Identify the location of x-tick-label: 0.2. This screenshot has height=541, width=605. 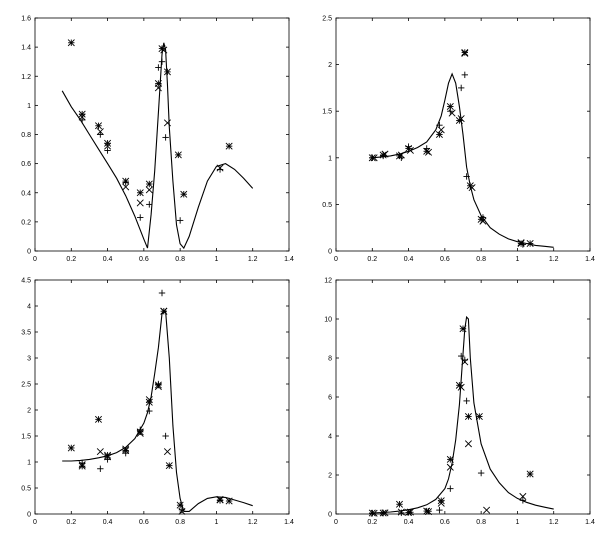
(71, 259).